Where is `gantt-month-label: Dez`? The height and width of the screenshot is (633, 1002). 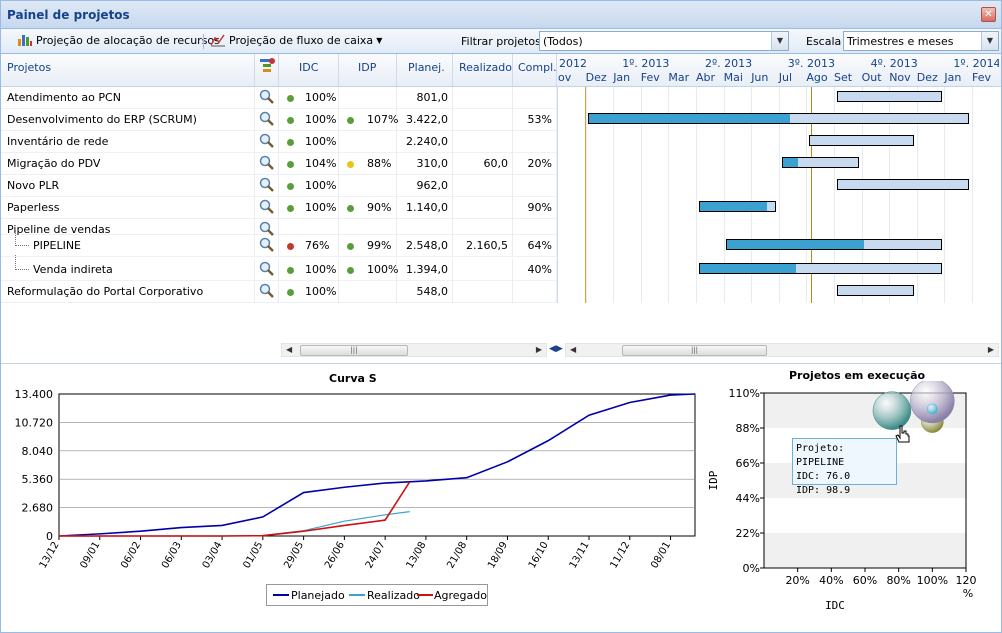 gantt-month-label: Dez is located at coordinates (927, 77).